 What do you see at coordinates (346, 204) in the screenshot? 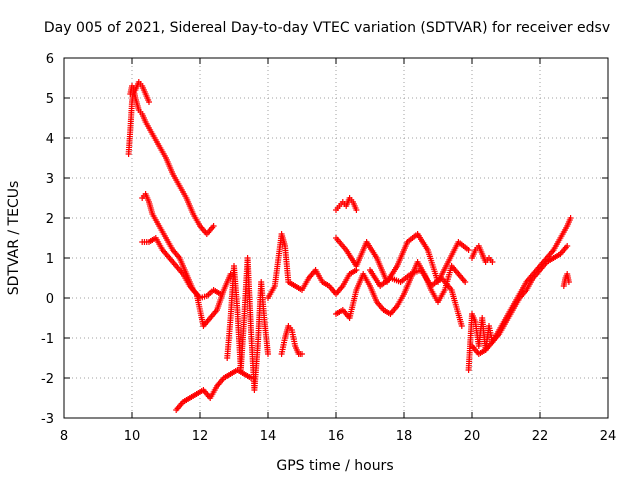
I see `series-track-i` at bounding box center [346, 204].